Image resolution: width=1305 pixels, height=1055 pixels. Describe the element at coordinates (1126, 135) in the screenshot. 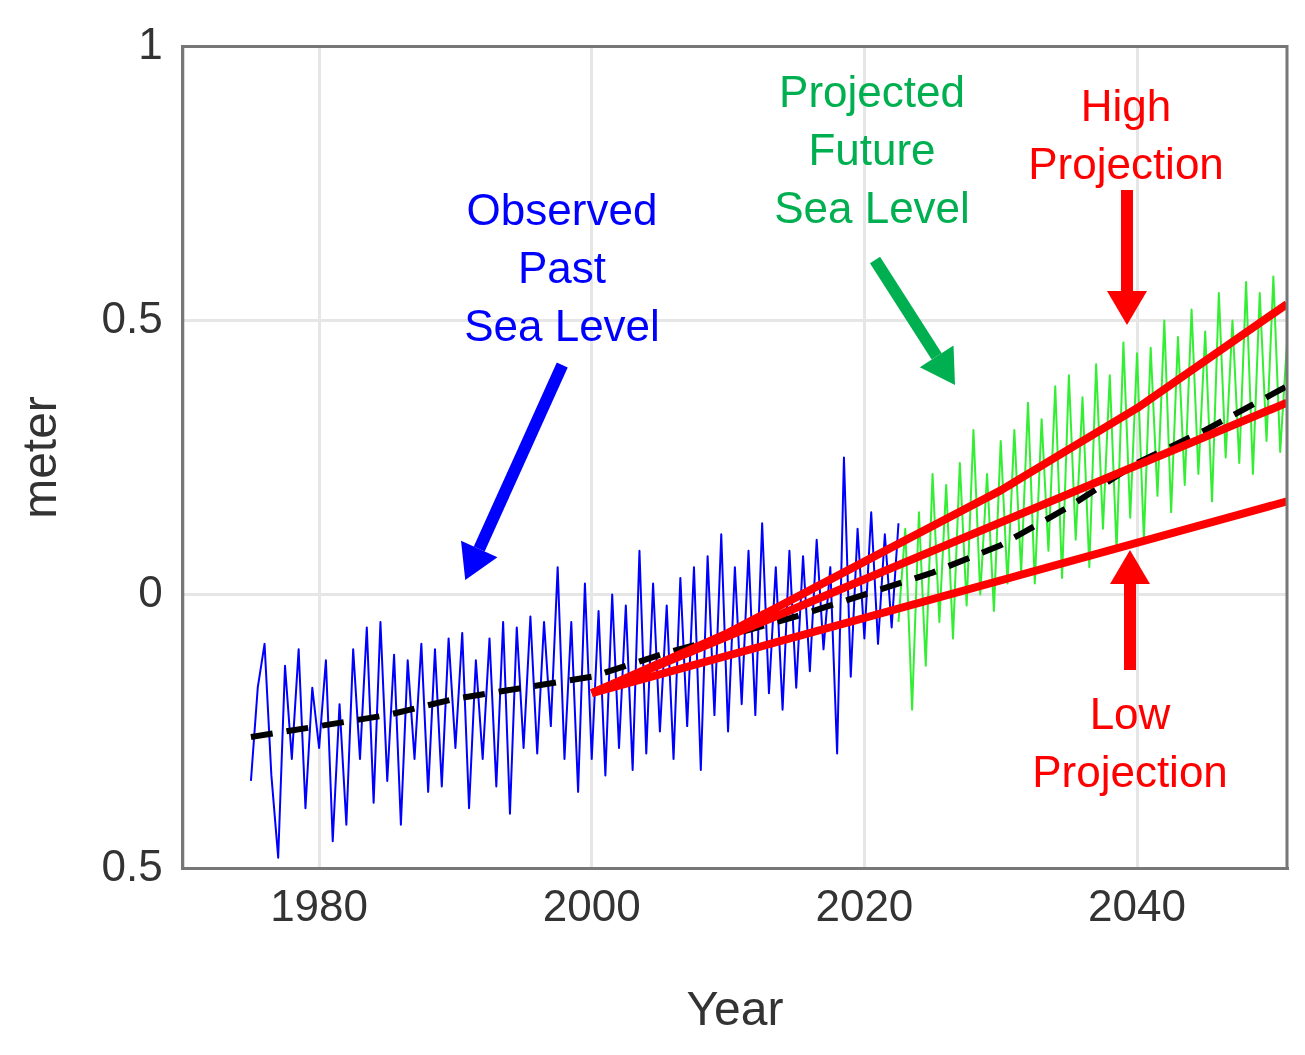

I see `annotation: High Projection` at that location.